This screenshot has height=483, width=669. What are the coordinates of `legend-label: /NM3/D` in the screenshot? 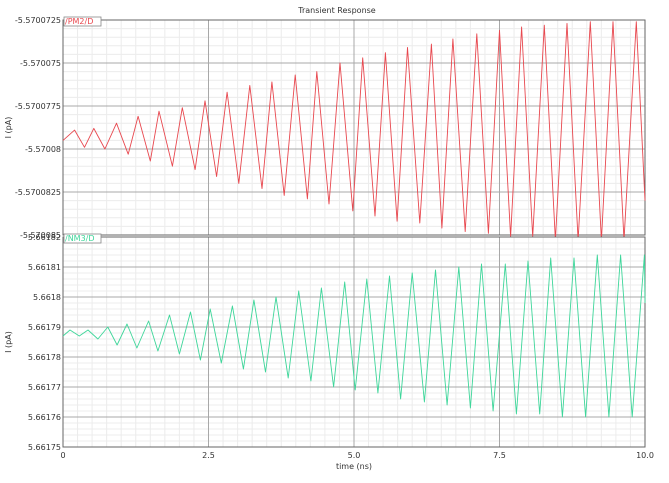 It's located at (80, 238).